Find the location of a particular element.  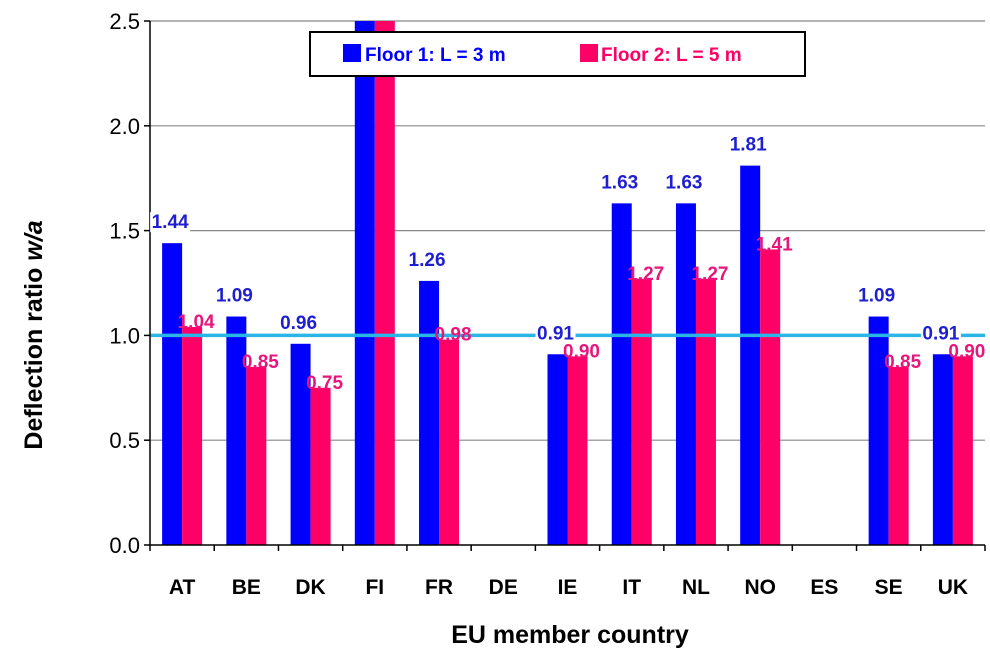

data-label-floor-1-be: 1.09 is located at coordinates (234, 296).